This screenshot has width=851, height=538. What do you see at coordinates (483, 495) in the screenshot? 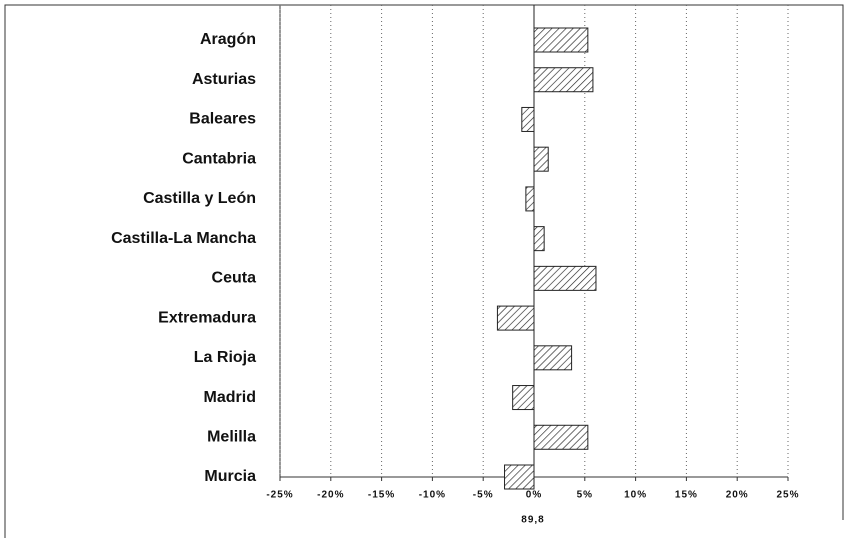
I see `x-tick-label: -5%` at bounding box center [483, 495].